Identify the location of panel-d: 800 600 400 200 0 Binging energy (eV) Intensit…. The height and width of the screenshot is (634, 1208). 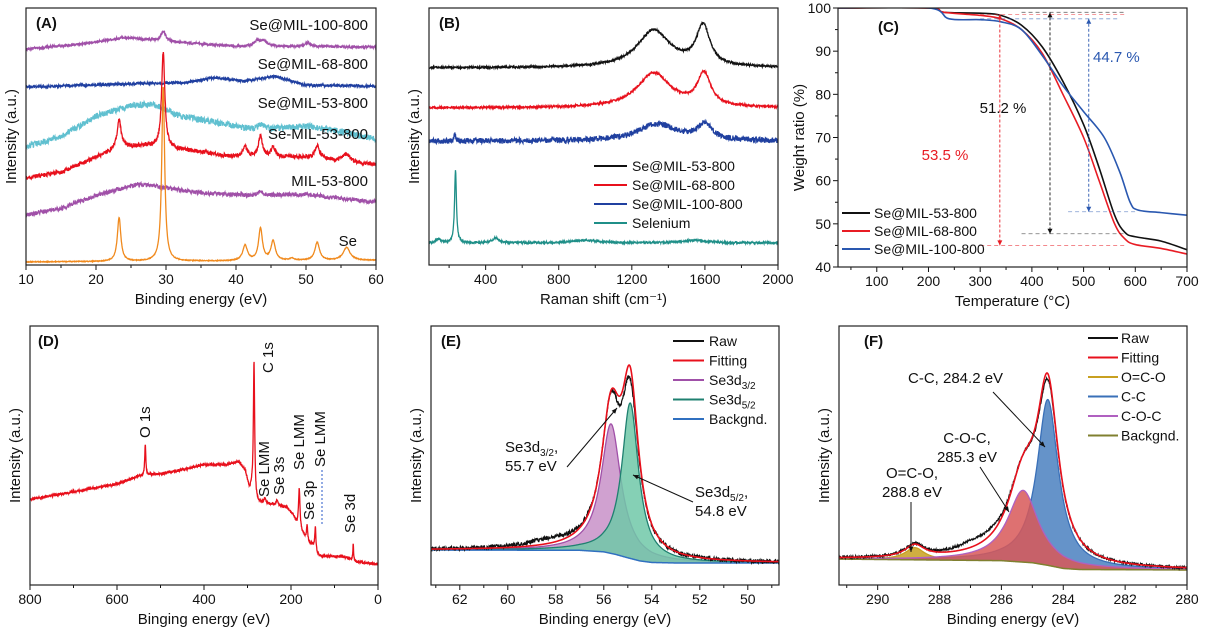
(194, 476).